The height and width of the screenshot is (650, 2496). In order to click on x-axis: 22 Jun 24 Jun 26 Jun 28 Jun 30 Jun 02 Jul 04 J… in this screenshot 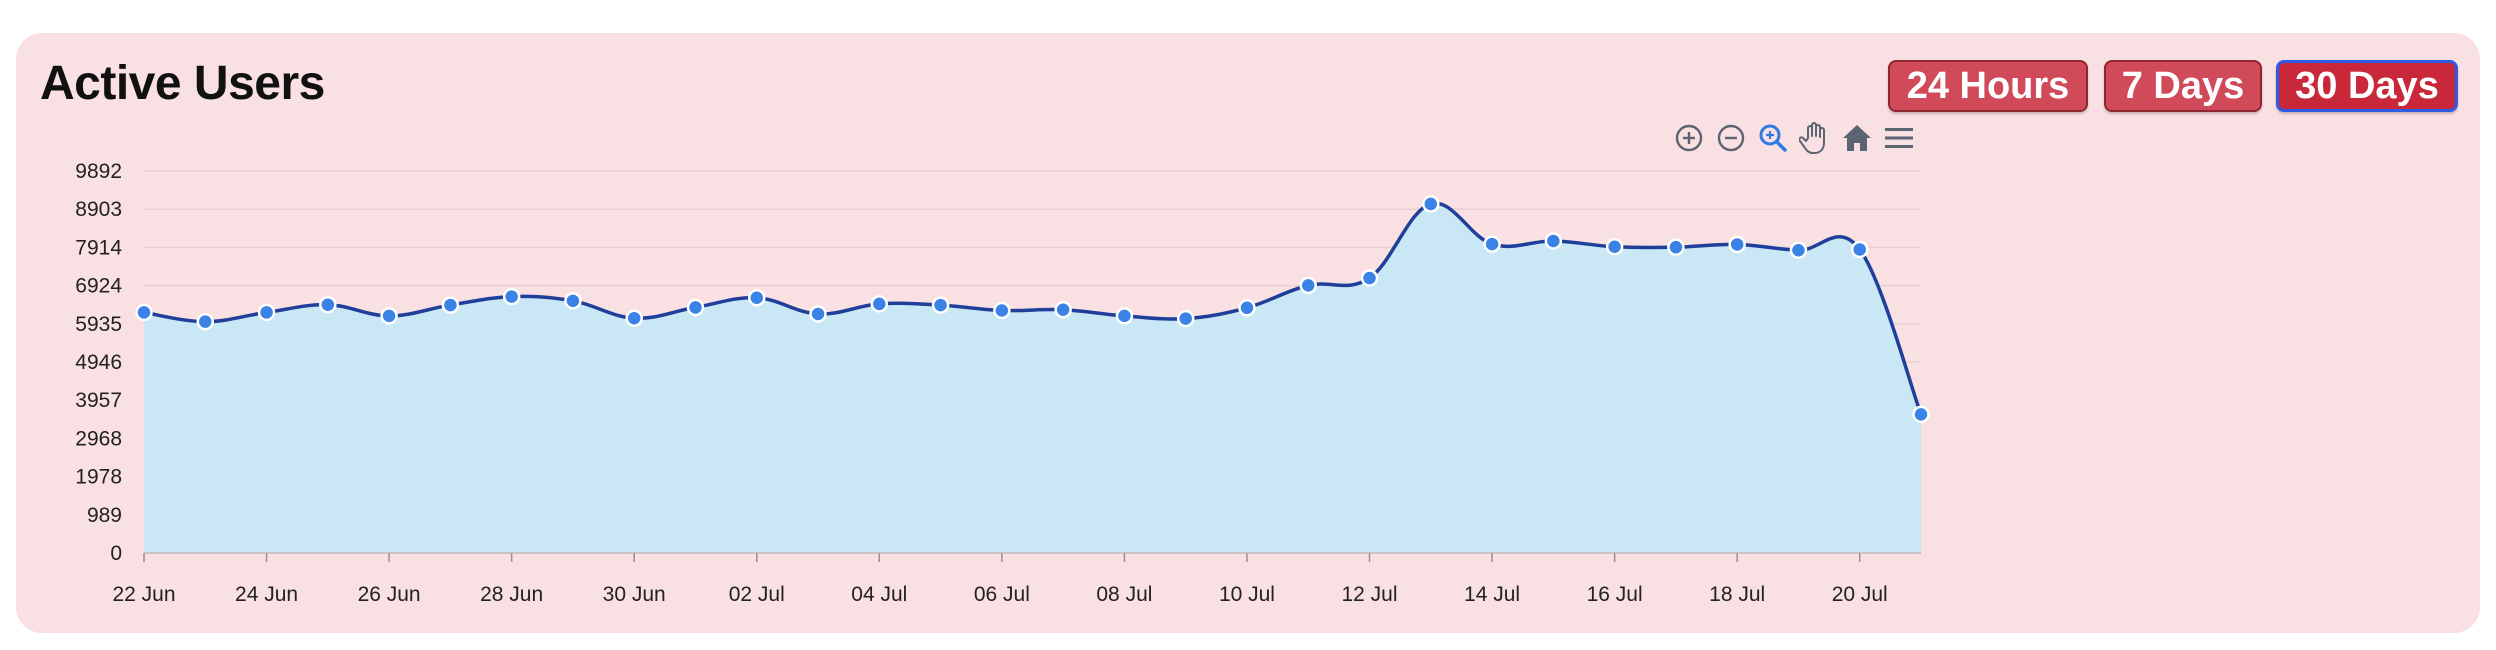, I will do `click(1016, 579)`.